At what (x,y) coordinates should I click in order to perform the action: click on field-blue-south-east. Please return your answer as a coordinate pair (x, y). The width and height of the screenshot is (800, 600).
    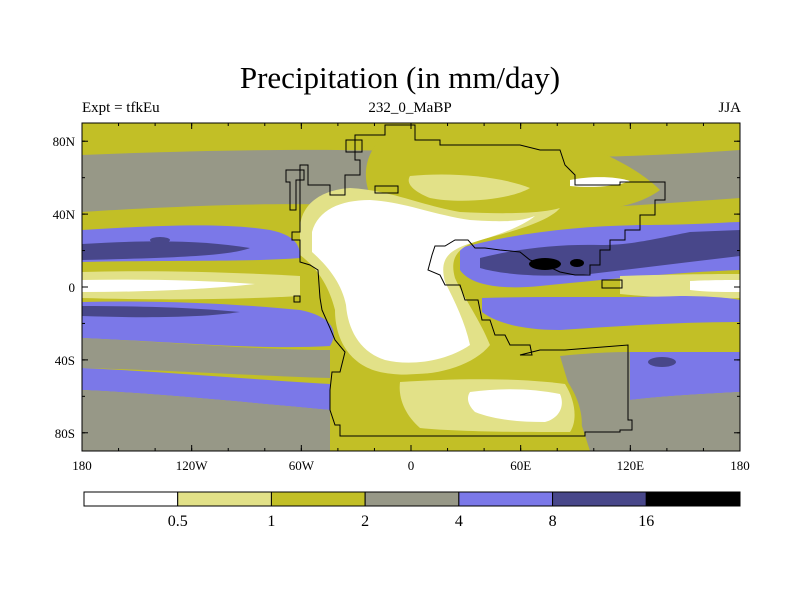
    Looking at the image, I should click on (611, 313).